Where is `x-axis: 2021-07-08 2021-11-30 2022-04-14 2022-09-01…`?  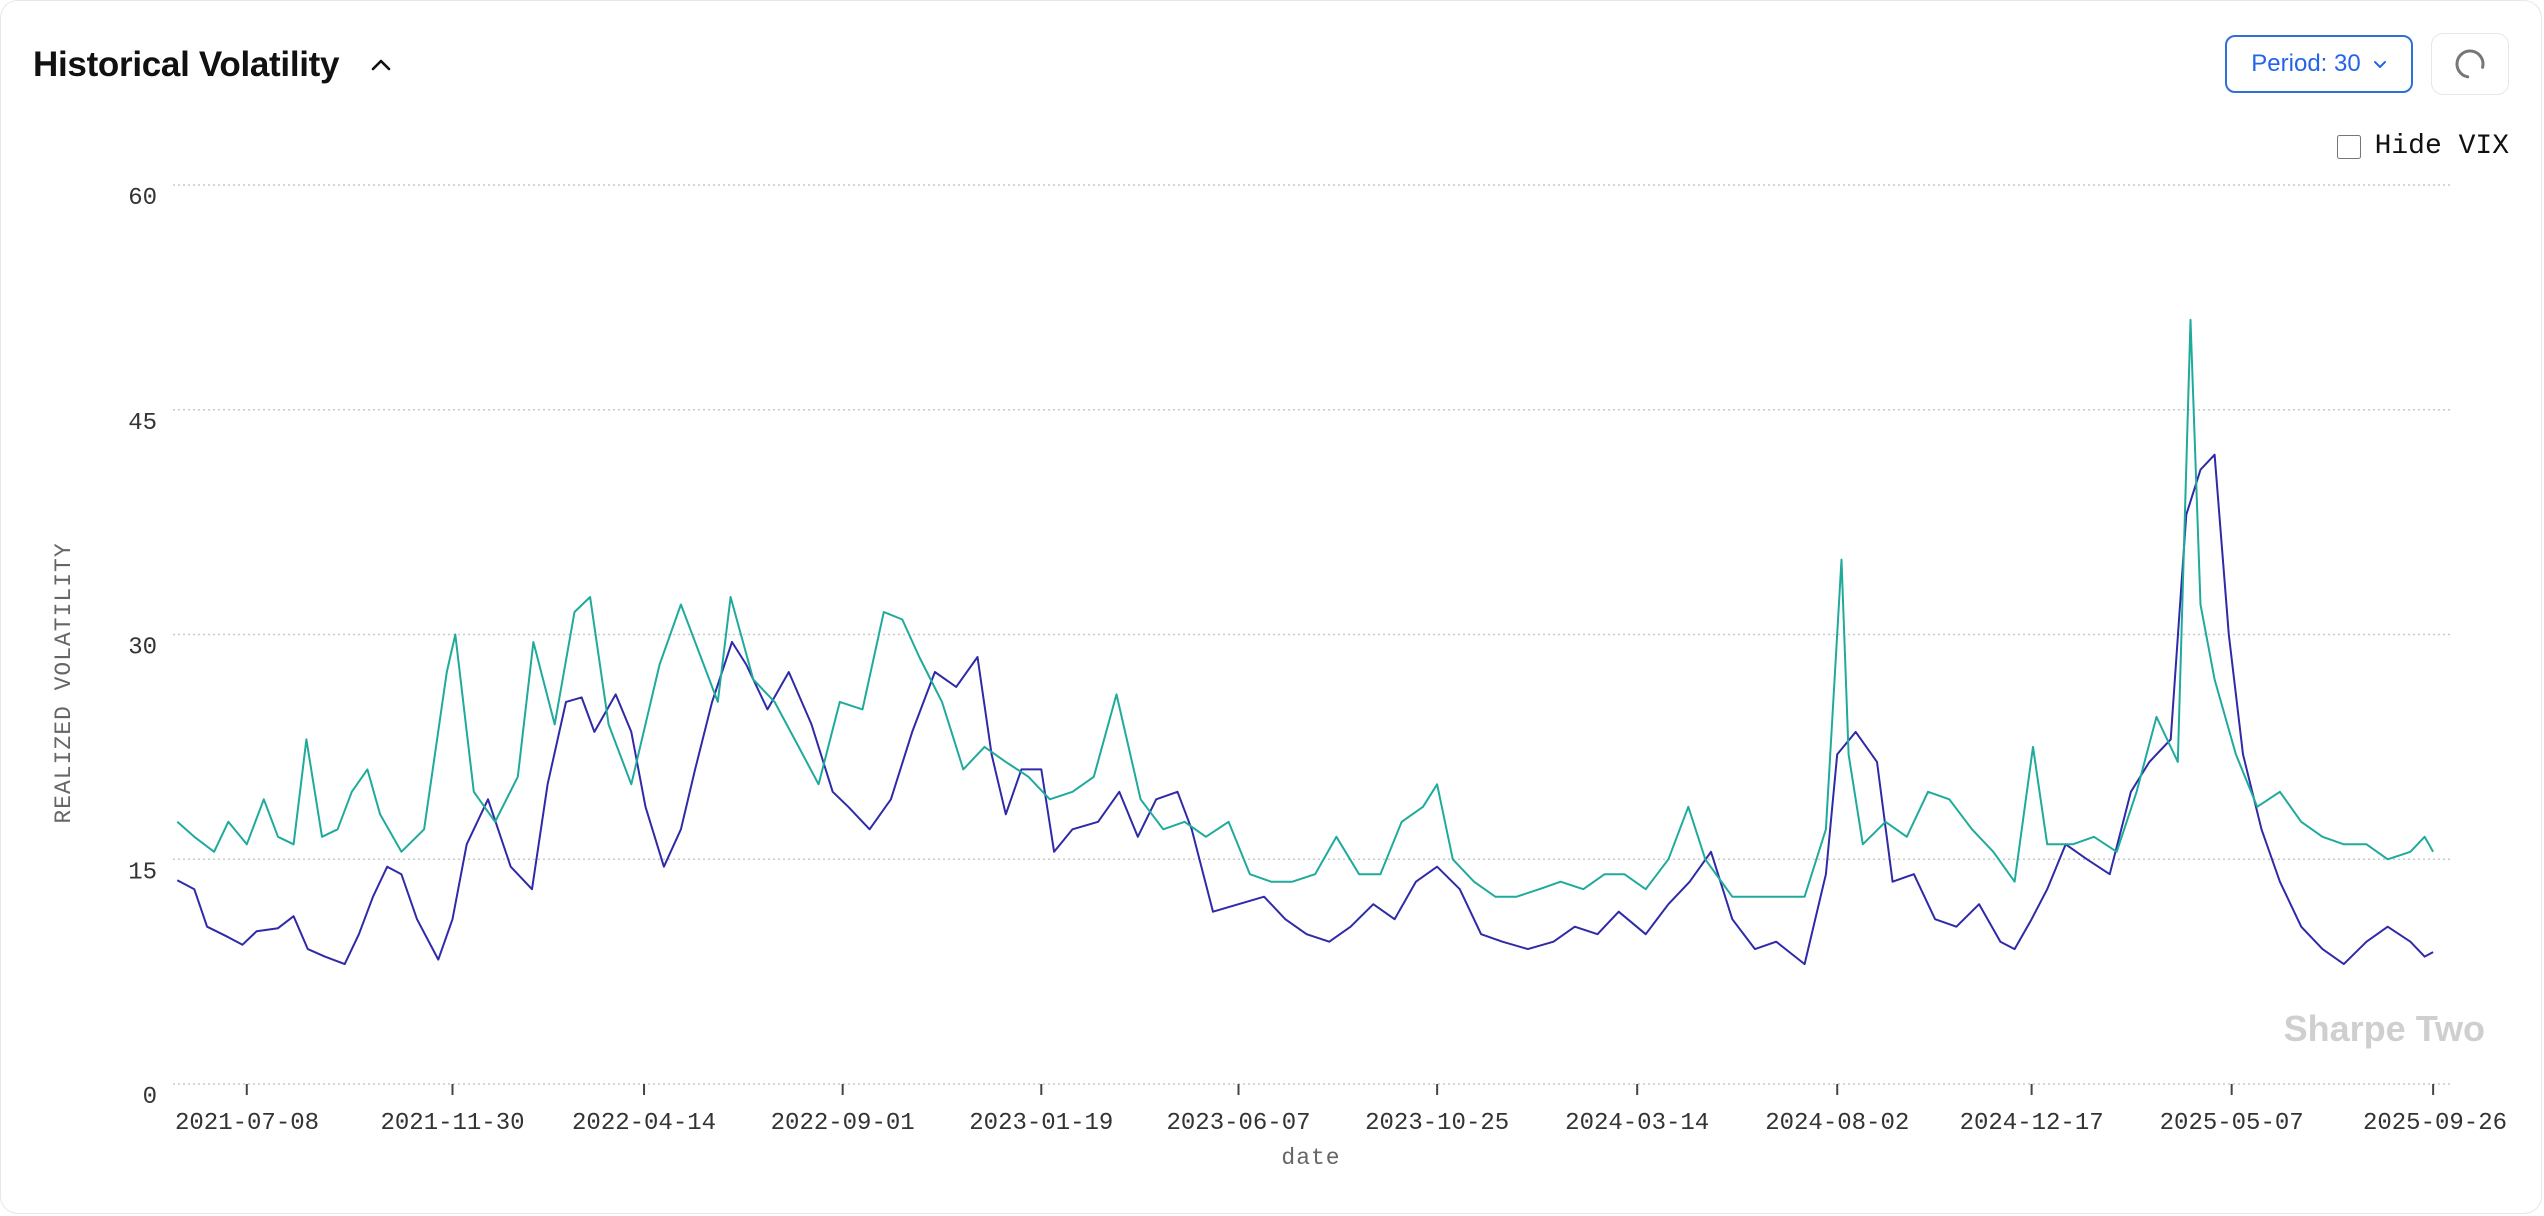
x-axis: 2021-07-08 2021-11-30 2022-04-14 2022-09-01… is located at coordinates (1341, 1110).